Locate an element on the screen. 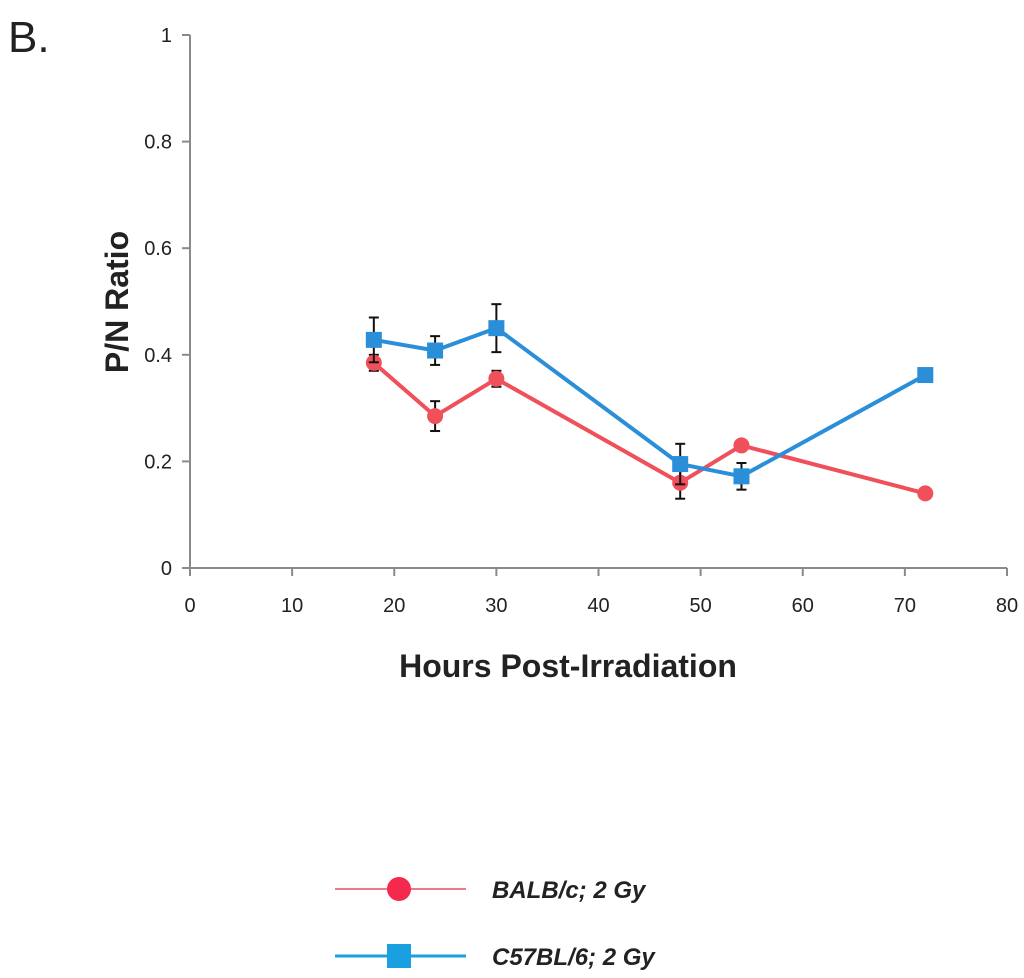 The height and width of the screenshot is (978, 1024). y-tick-label: 0.8 is located at coordinates (158, 143).